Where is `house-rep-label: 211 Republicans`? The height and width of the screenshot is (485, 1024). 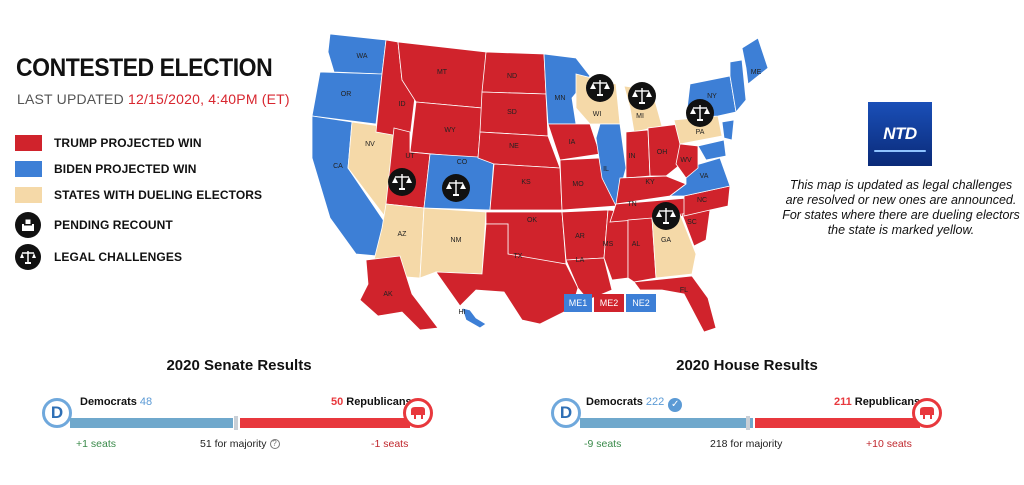
house-rep-label: 211 Republicans is located at coordinates (877, 402).